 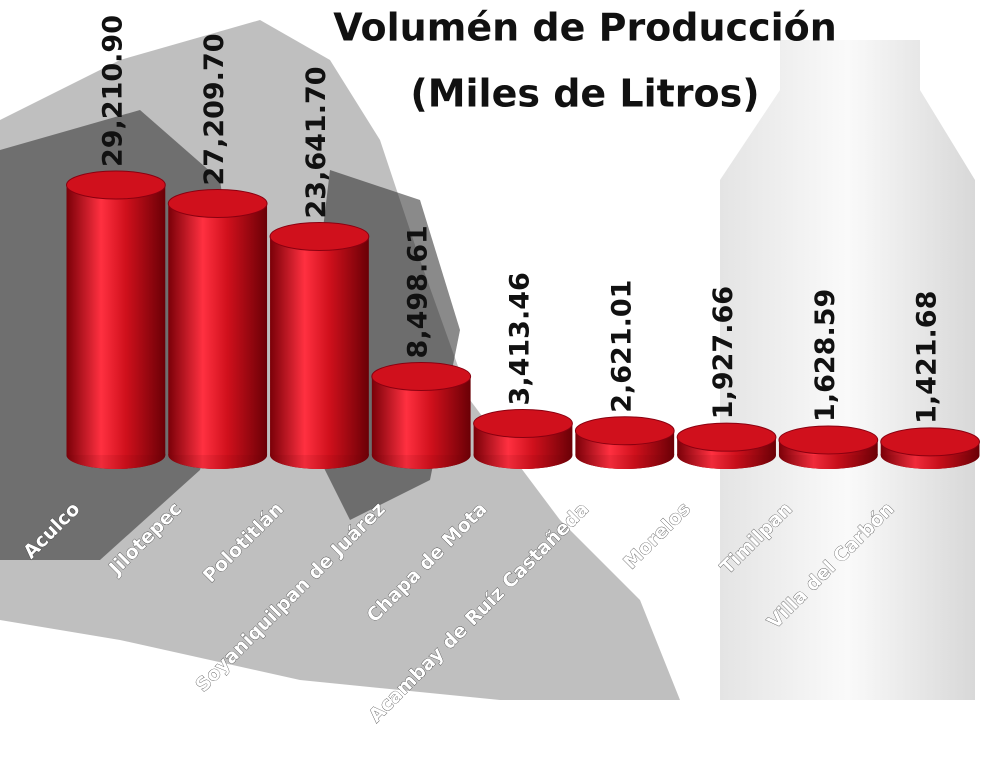 I want to click on value-label: 1,927.66, so click(x=723, y=352).